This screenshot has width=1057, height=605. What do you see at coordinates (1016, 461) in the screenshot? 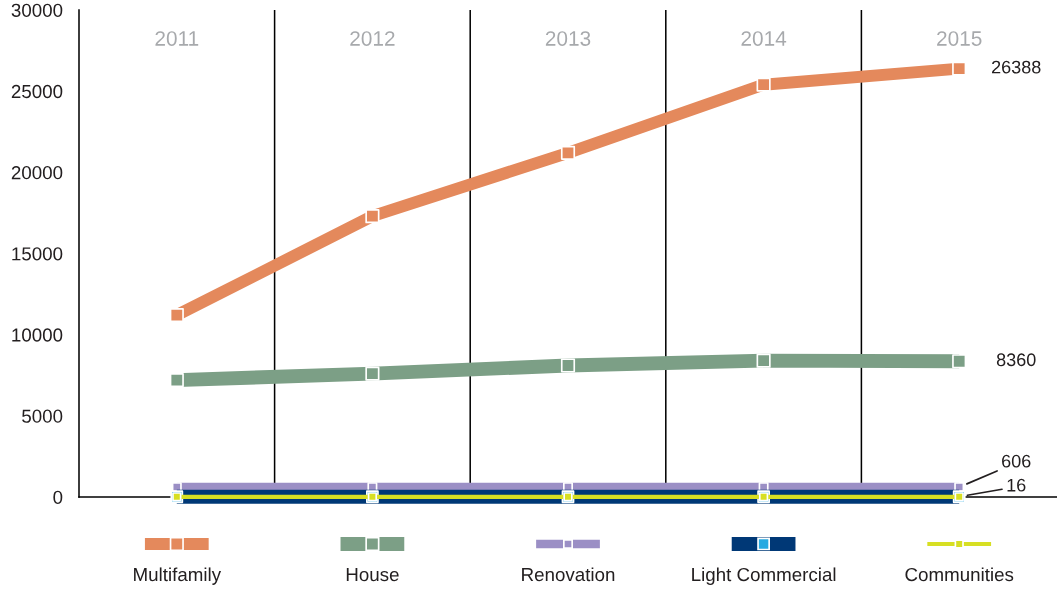
I see `data-label: 606` at bounding box center [1016, 461].